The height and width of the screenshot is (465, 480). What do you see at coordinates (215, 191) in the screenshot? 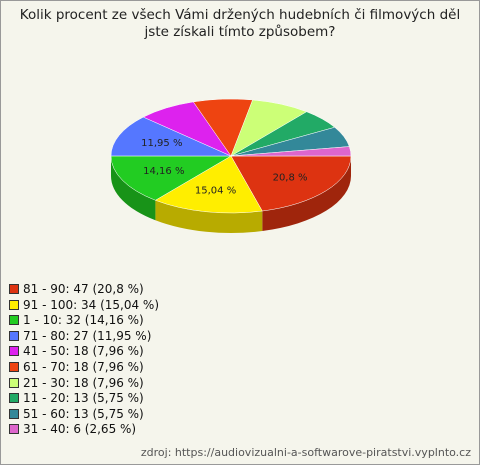
I see `value-label: 15,04 %` at bounding box center [215, 191].